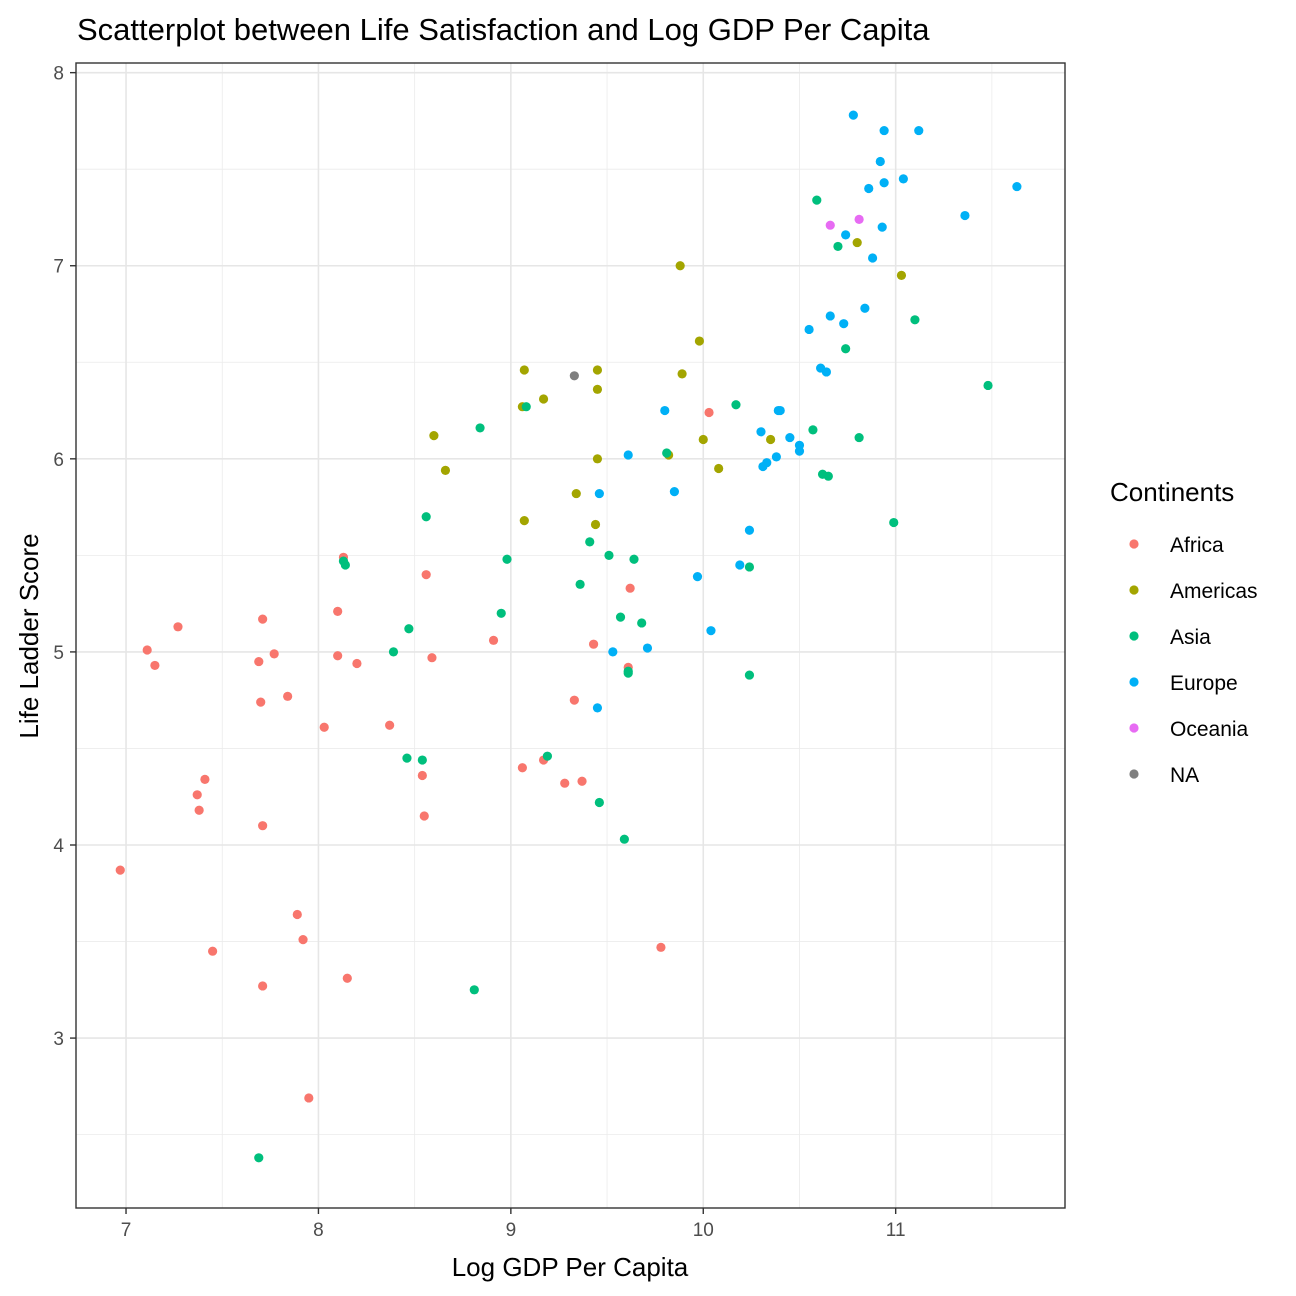  I want to click on x-axis: 7 8 9 10 11, so click(513, 1224).